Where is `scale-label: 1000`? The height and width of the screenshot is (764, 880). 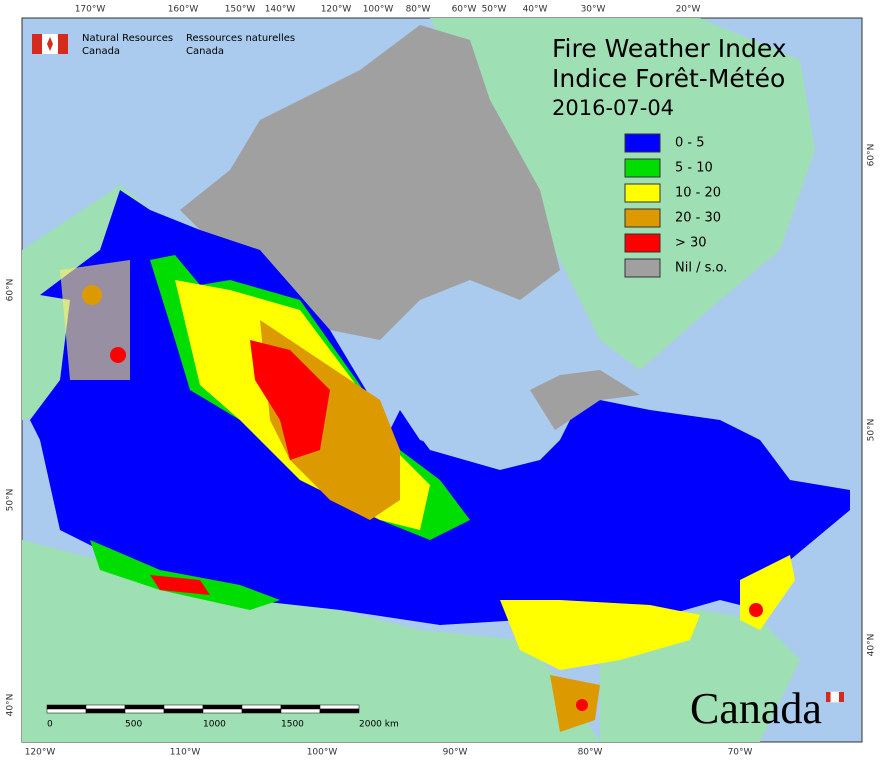 scale-label: 1000 is located at coordinates (214, 725).